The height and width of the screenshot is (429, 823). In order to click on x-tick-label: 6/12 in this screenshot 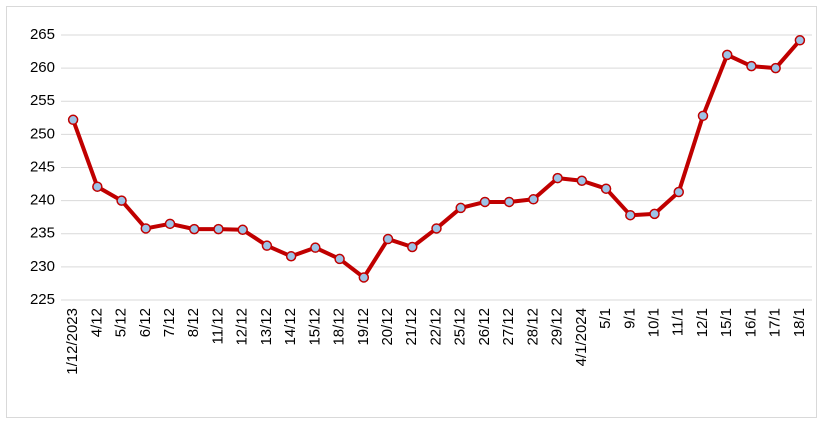, I will do `click(145, 322)`.